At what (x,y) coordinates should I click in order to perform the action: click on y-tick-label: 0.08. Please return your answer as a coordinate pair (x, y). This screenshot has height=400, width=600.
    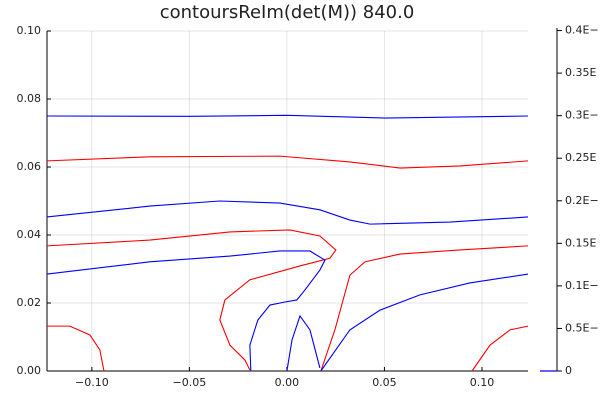
    Looking at the image, I should click on (29, 98).